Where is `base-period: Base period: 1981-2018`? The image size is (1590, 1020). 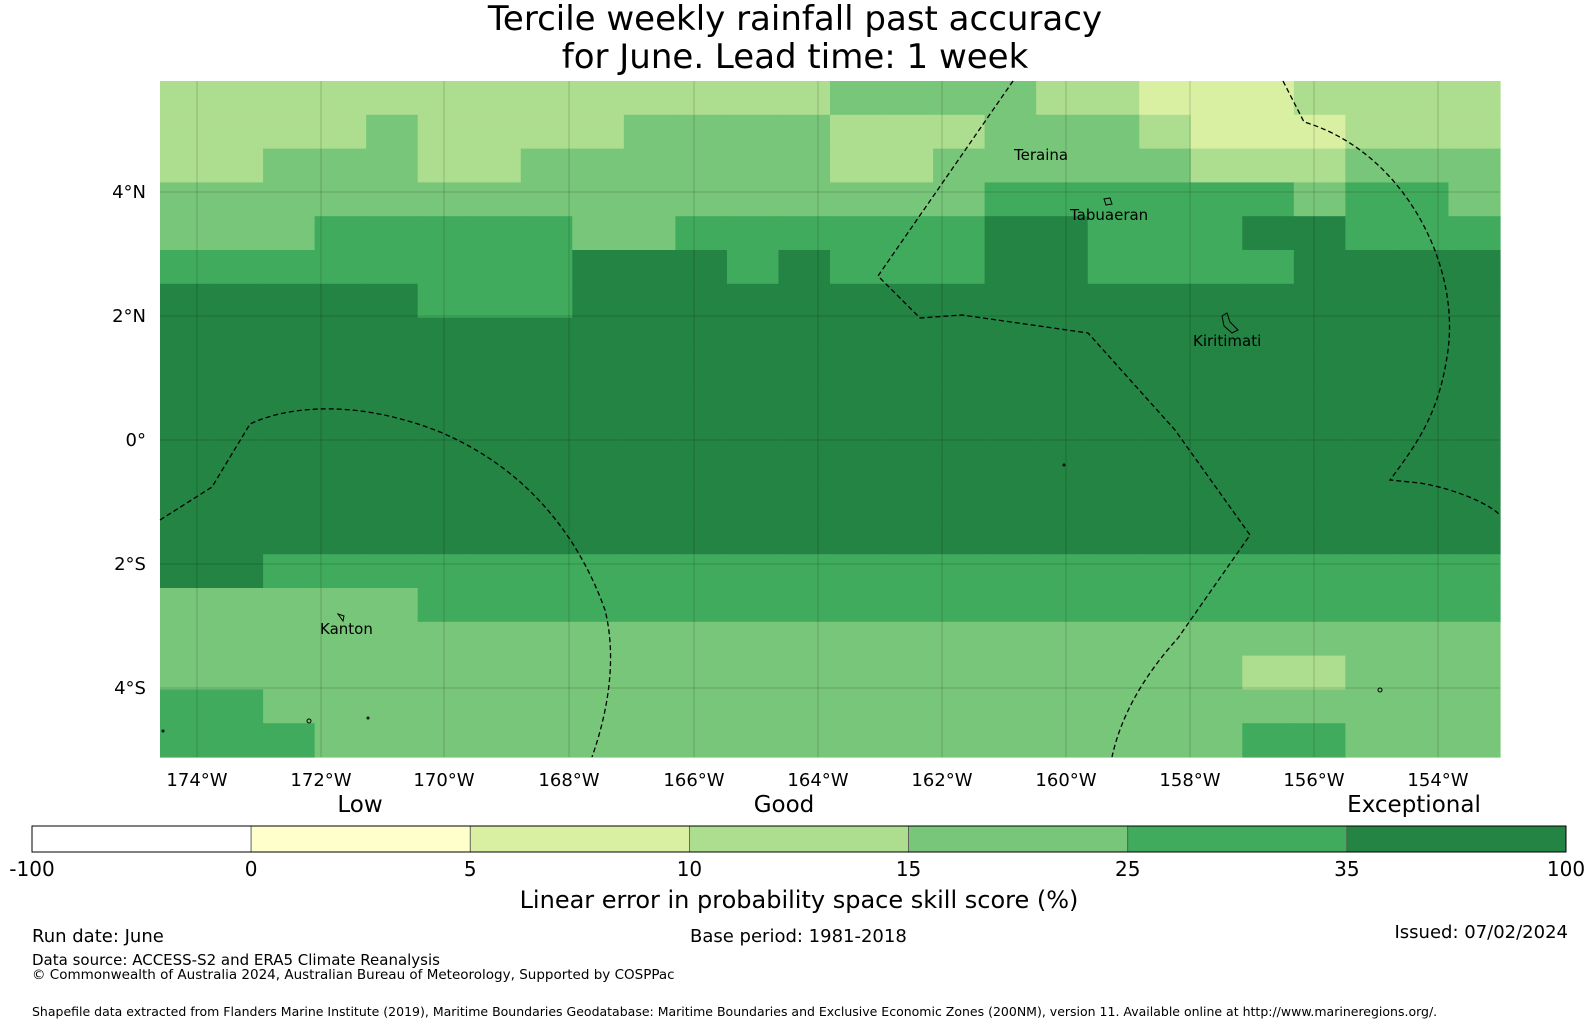 base-period: Base period: 1981-2018 is located at coordinates (798, 936).